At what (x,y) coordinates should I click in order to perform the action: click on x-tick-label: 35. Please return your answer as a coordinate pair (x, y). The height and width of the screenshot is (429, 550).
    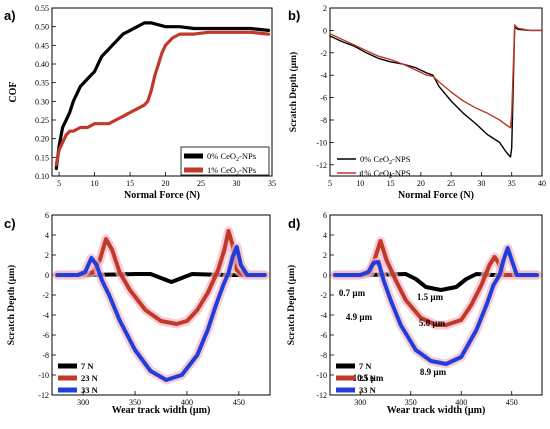
    Looking at the image, I should click on (272, 183).